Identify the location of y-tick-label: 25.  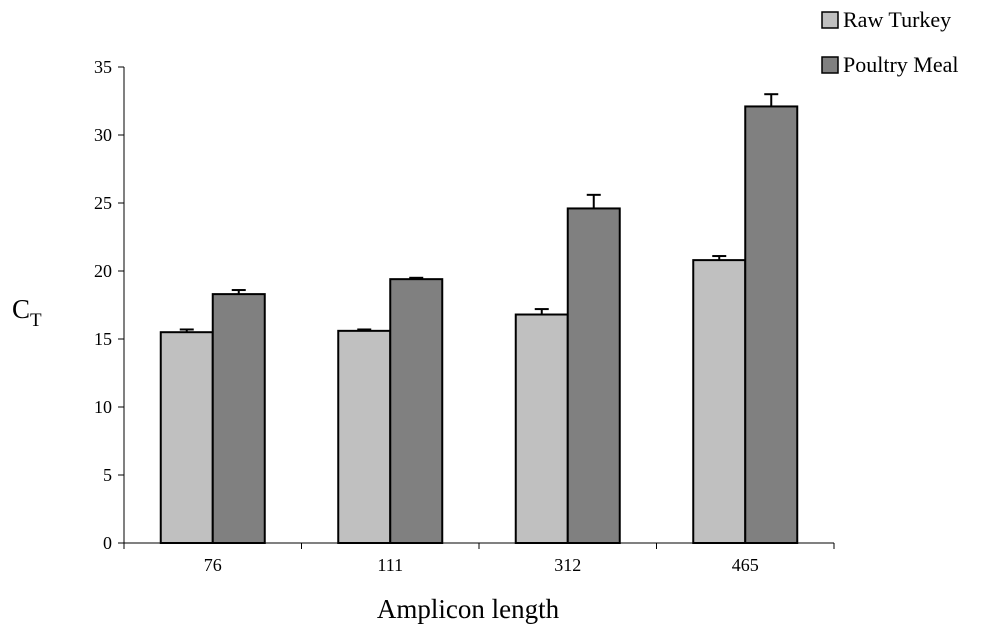
(103, 203).